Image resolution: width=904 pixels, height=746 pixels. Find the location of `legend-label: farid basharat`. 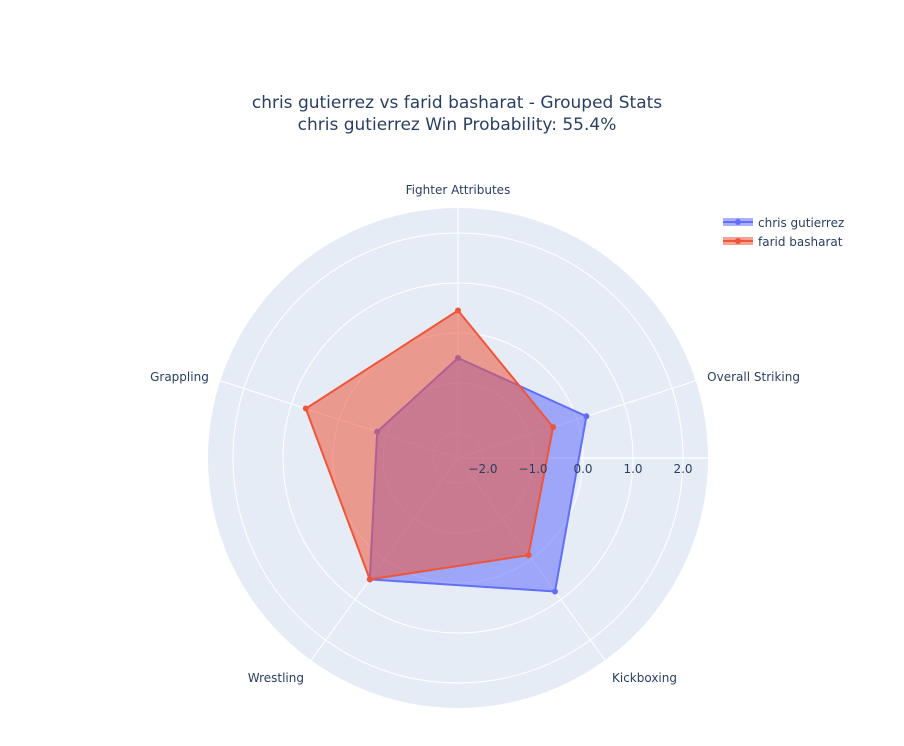

legend-label: farid basharat is located at coordinates (800, 242).